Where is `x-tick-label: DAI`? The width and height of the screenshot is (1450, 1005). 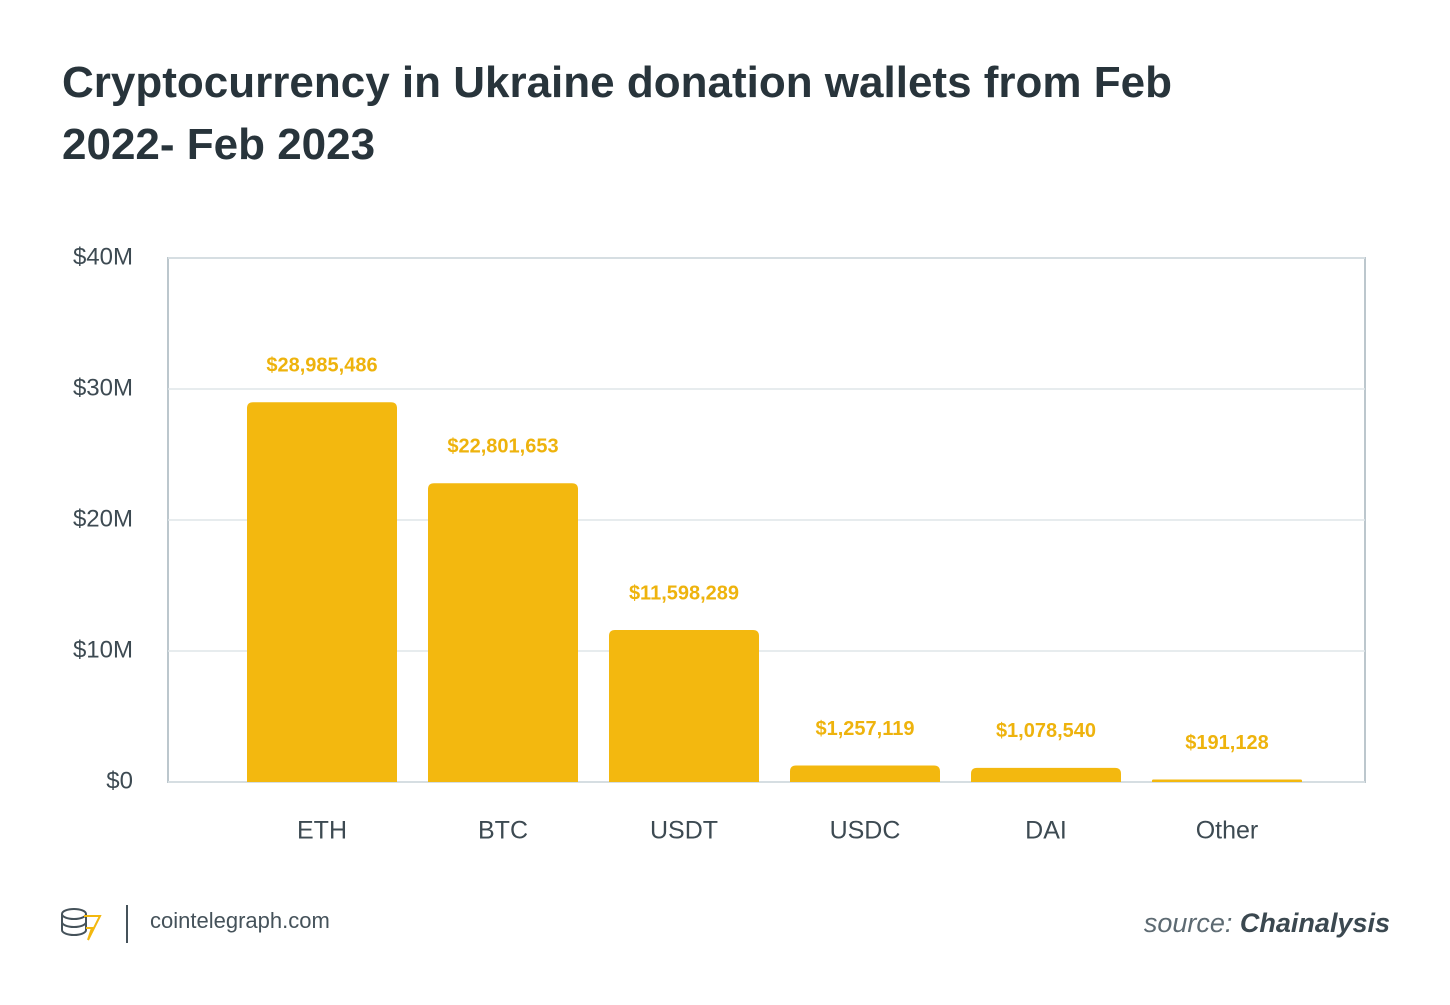 x-tick-label: DAI is located at coordinates (1046, 831).